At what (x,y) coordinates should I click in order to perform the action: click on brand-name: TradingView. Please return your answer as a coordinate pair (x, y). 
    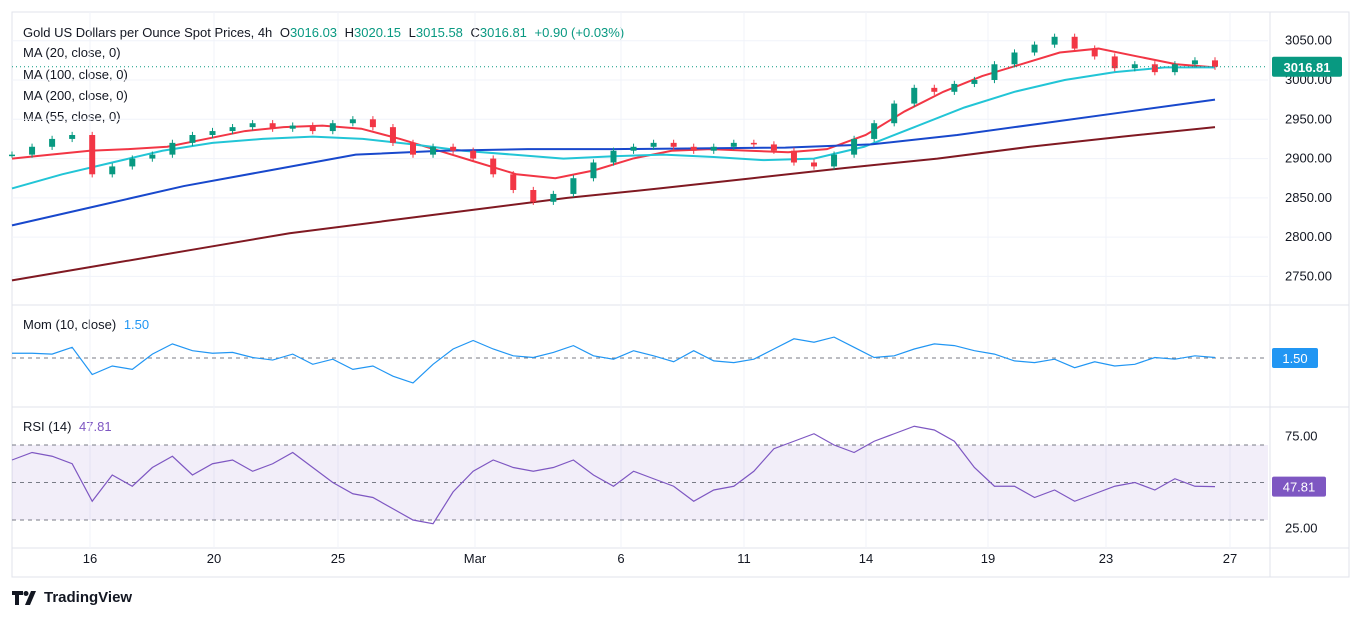
    Looking at the image, I should click on (88, 597).